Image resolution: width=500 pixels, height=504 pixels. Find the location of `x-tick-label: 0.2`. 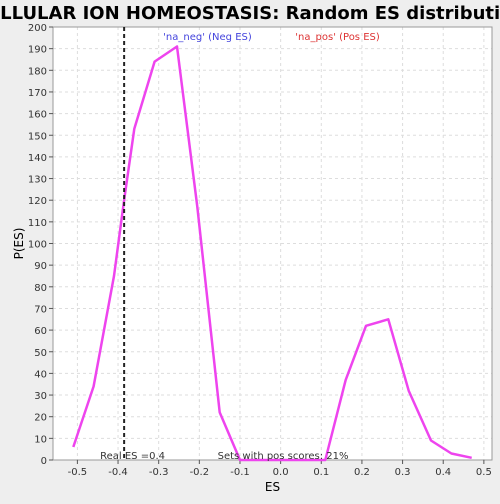

x-tick-label: 0.2 is located at coordinates (362, 472).